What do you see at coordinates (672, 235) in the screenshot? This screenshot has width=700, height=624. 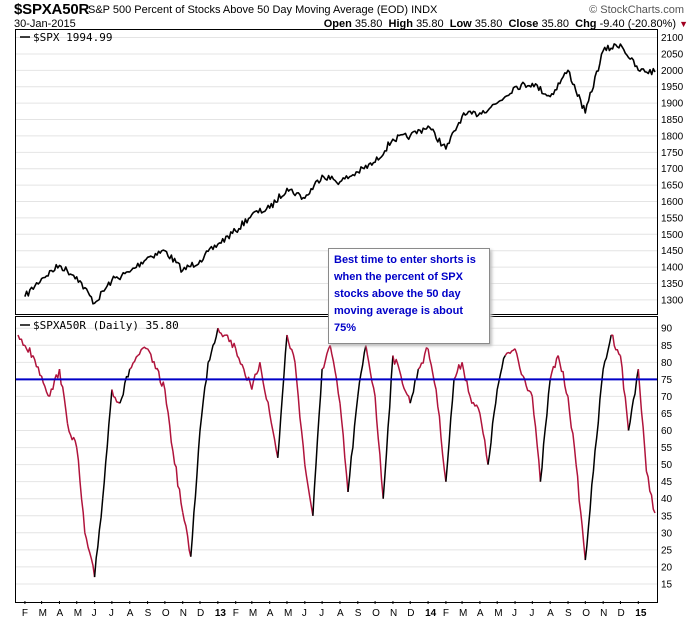 I see `y-tick-label: 1500` at bounding box center [672, 235].